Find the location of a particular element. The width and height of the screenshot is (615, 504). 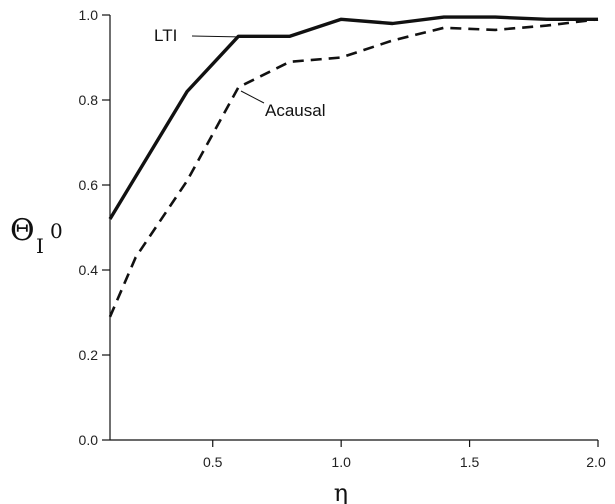

y-tick-label: 1.0 is located at coordinates (89, 15).